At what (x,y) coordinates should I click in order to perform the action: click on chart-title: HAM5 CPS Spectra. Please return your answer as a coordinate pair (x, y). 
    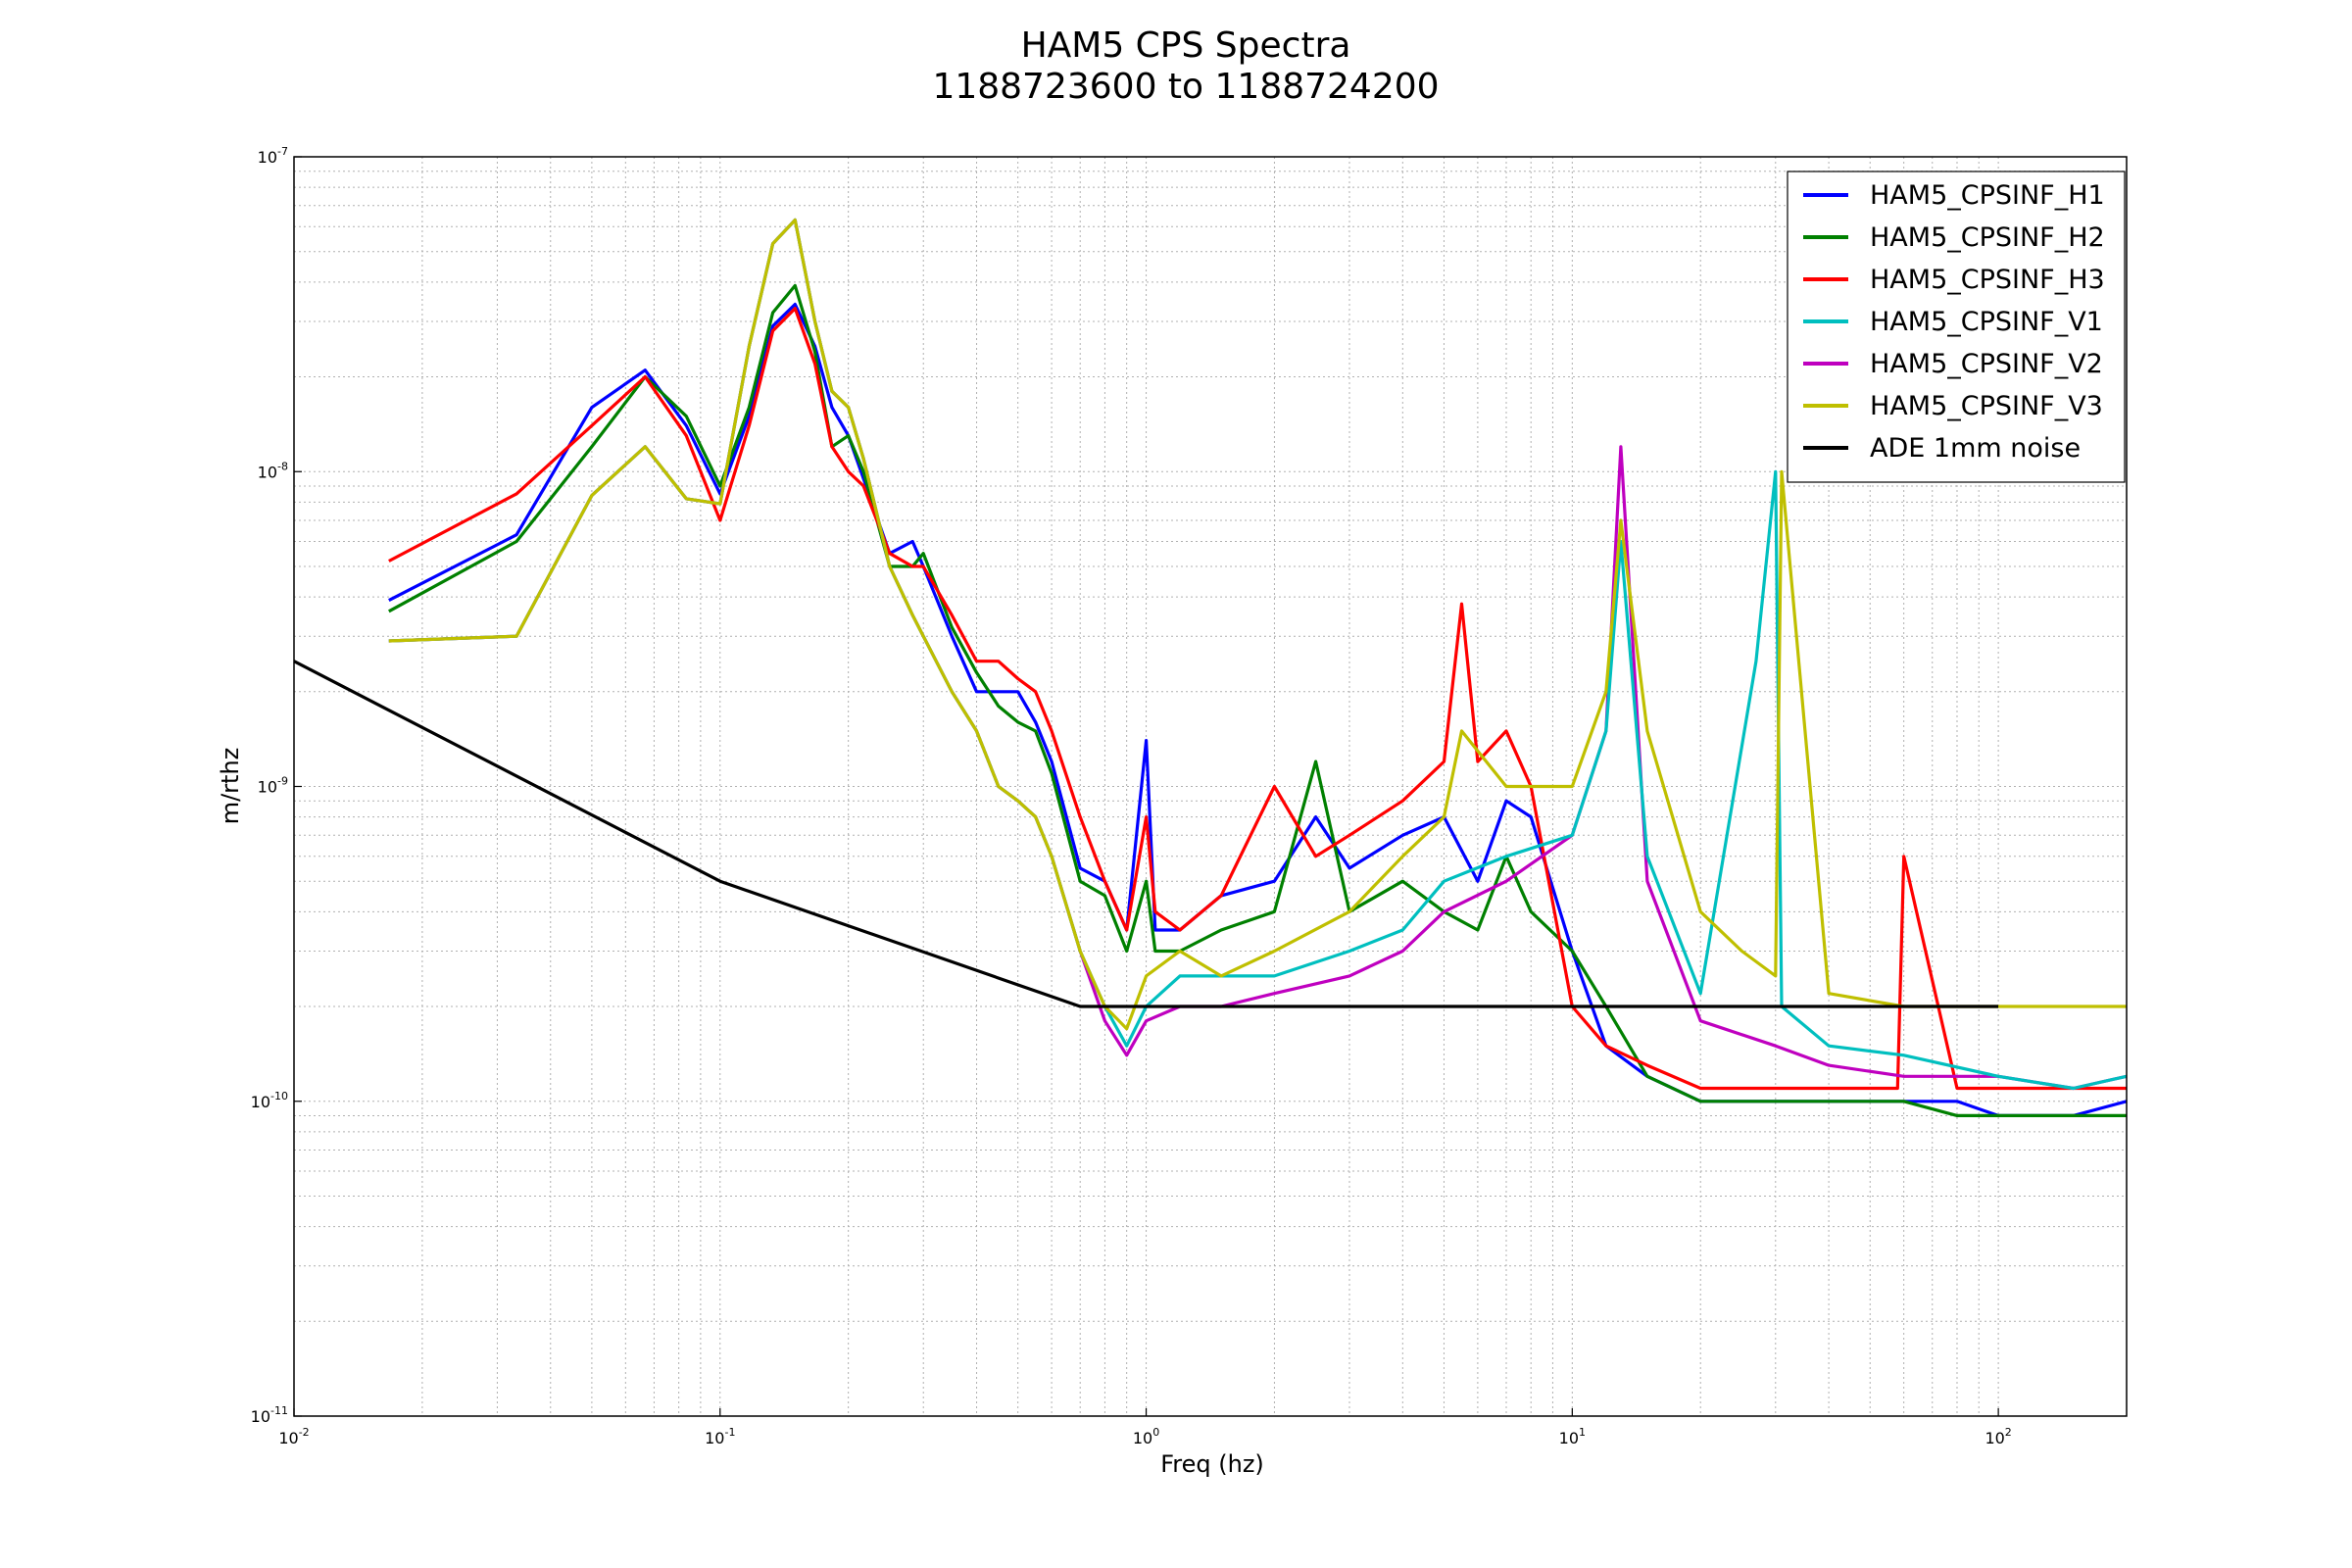
    Looking at the image, I should click on (1186, 45).